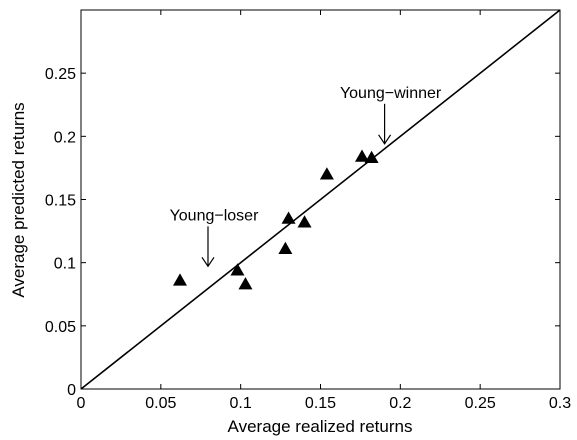  Describe the element at coordinates (60, 232) in the screenshot. I see `y-tick-labels: 0 0.05 0.1 0.15 0.2 0.25` at that location.